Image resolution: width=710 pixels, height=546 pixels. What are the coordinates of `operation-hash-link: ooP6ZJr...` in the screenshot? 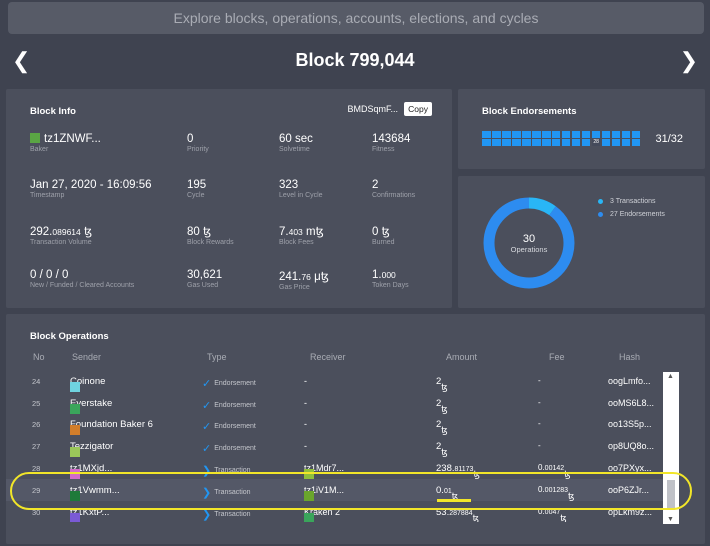 It's located at (629, 489).